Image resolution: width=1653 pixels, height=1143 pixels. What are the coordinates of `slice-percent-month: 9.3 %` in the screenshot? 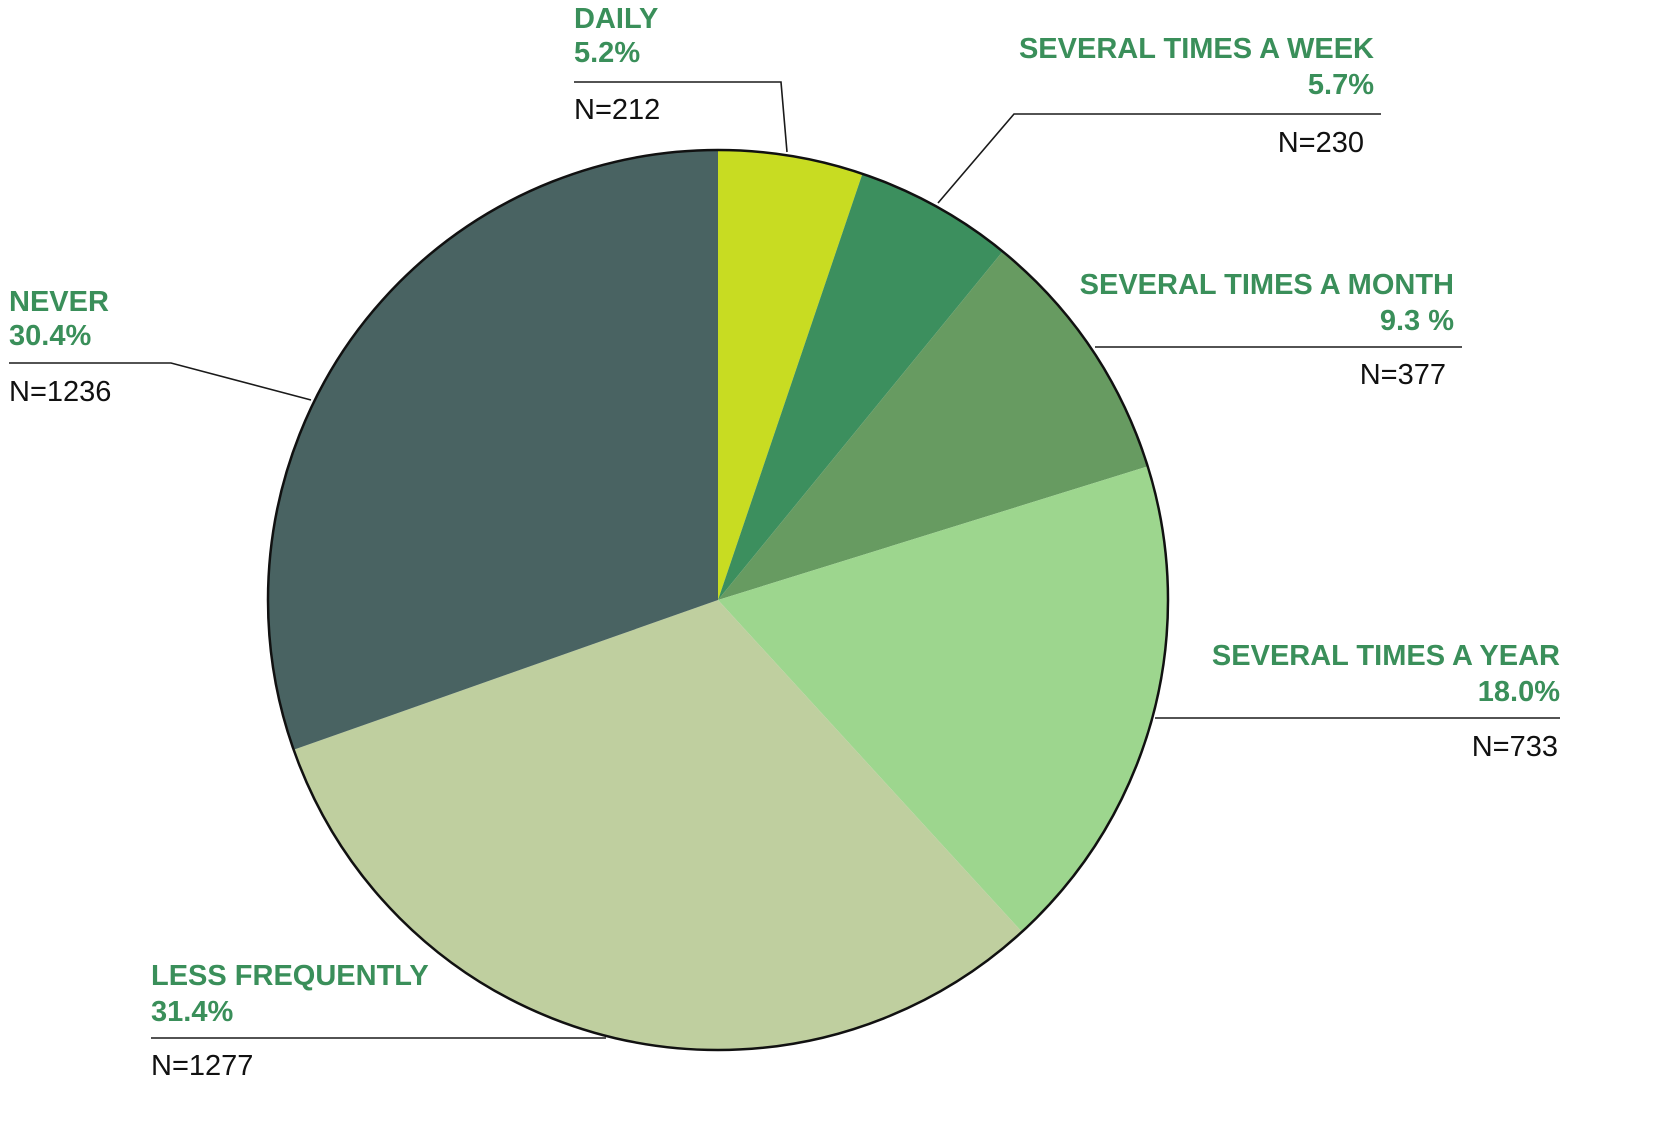 It's located at (1417, 321).